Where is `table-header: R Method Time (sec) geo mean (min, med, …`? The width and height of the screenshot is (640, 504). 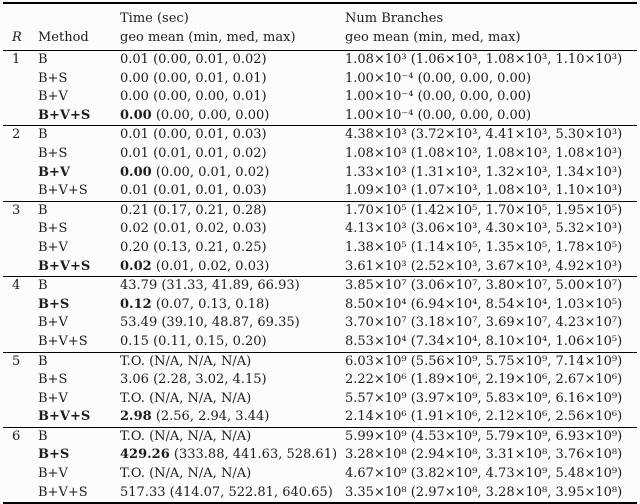 table-header: R Method Time (sec) geo mean (min, med, … is located at coordinates (320, 27).